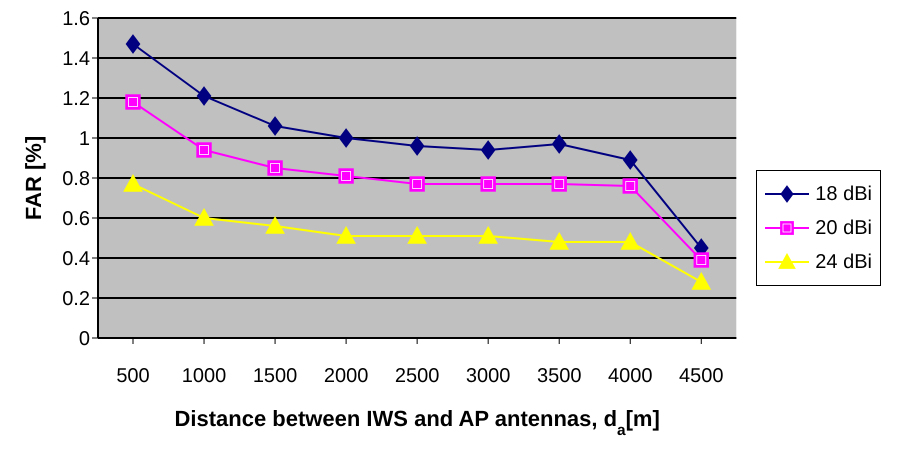 This screenshot has width=899, height=456. Describe the element at coordinates (488, 376) in the screenshot. I see `x-tick-label: 3000` at that location.